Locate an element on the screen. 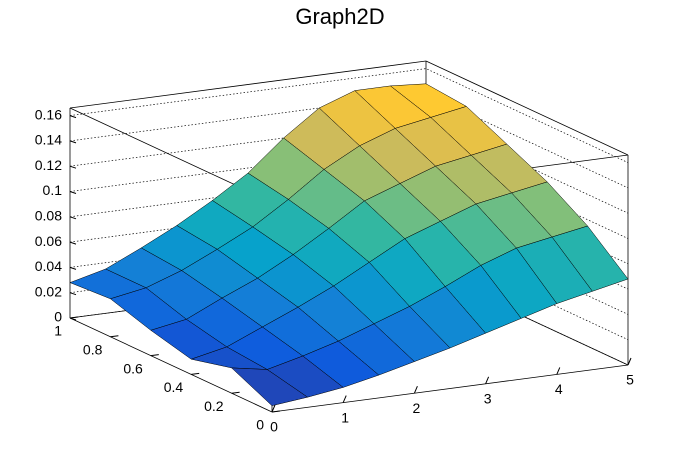 The image size is (696, 472). x-tick-label: 3 is located at coordinates (488, 399).